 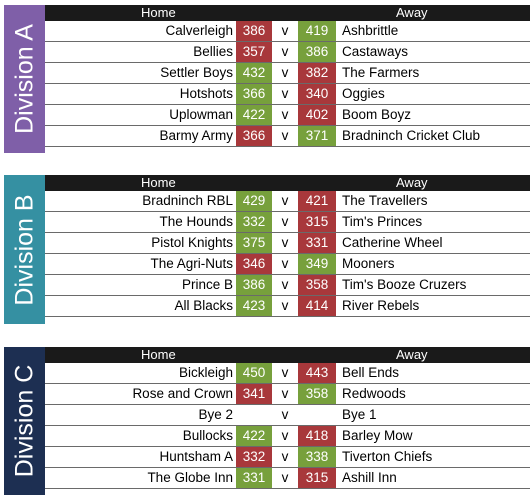 What do you see at coordinates (404, 284) in the screenshot?
I see `away-team-name: Tim's Booze Cruzers` at bounding box center [404, 284].